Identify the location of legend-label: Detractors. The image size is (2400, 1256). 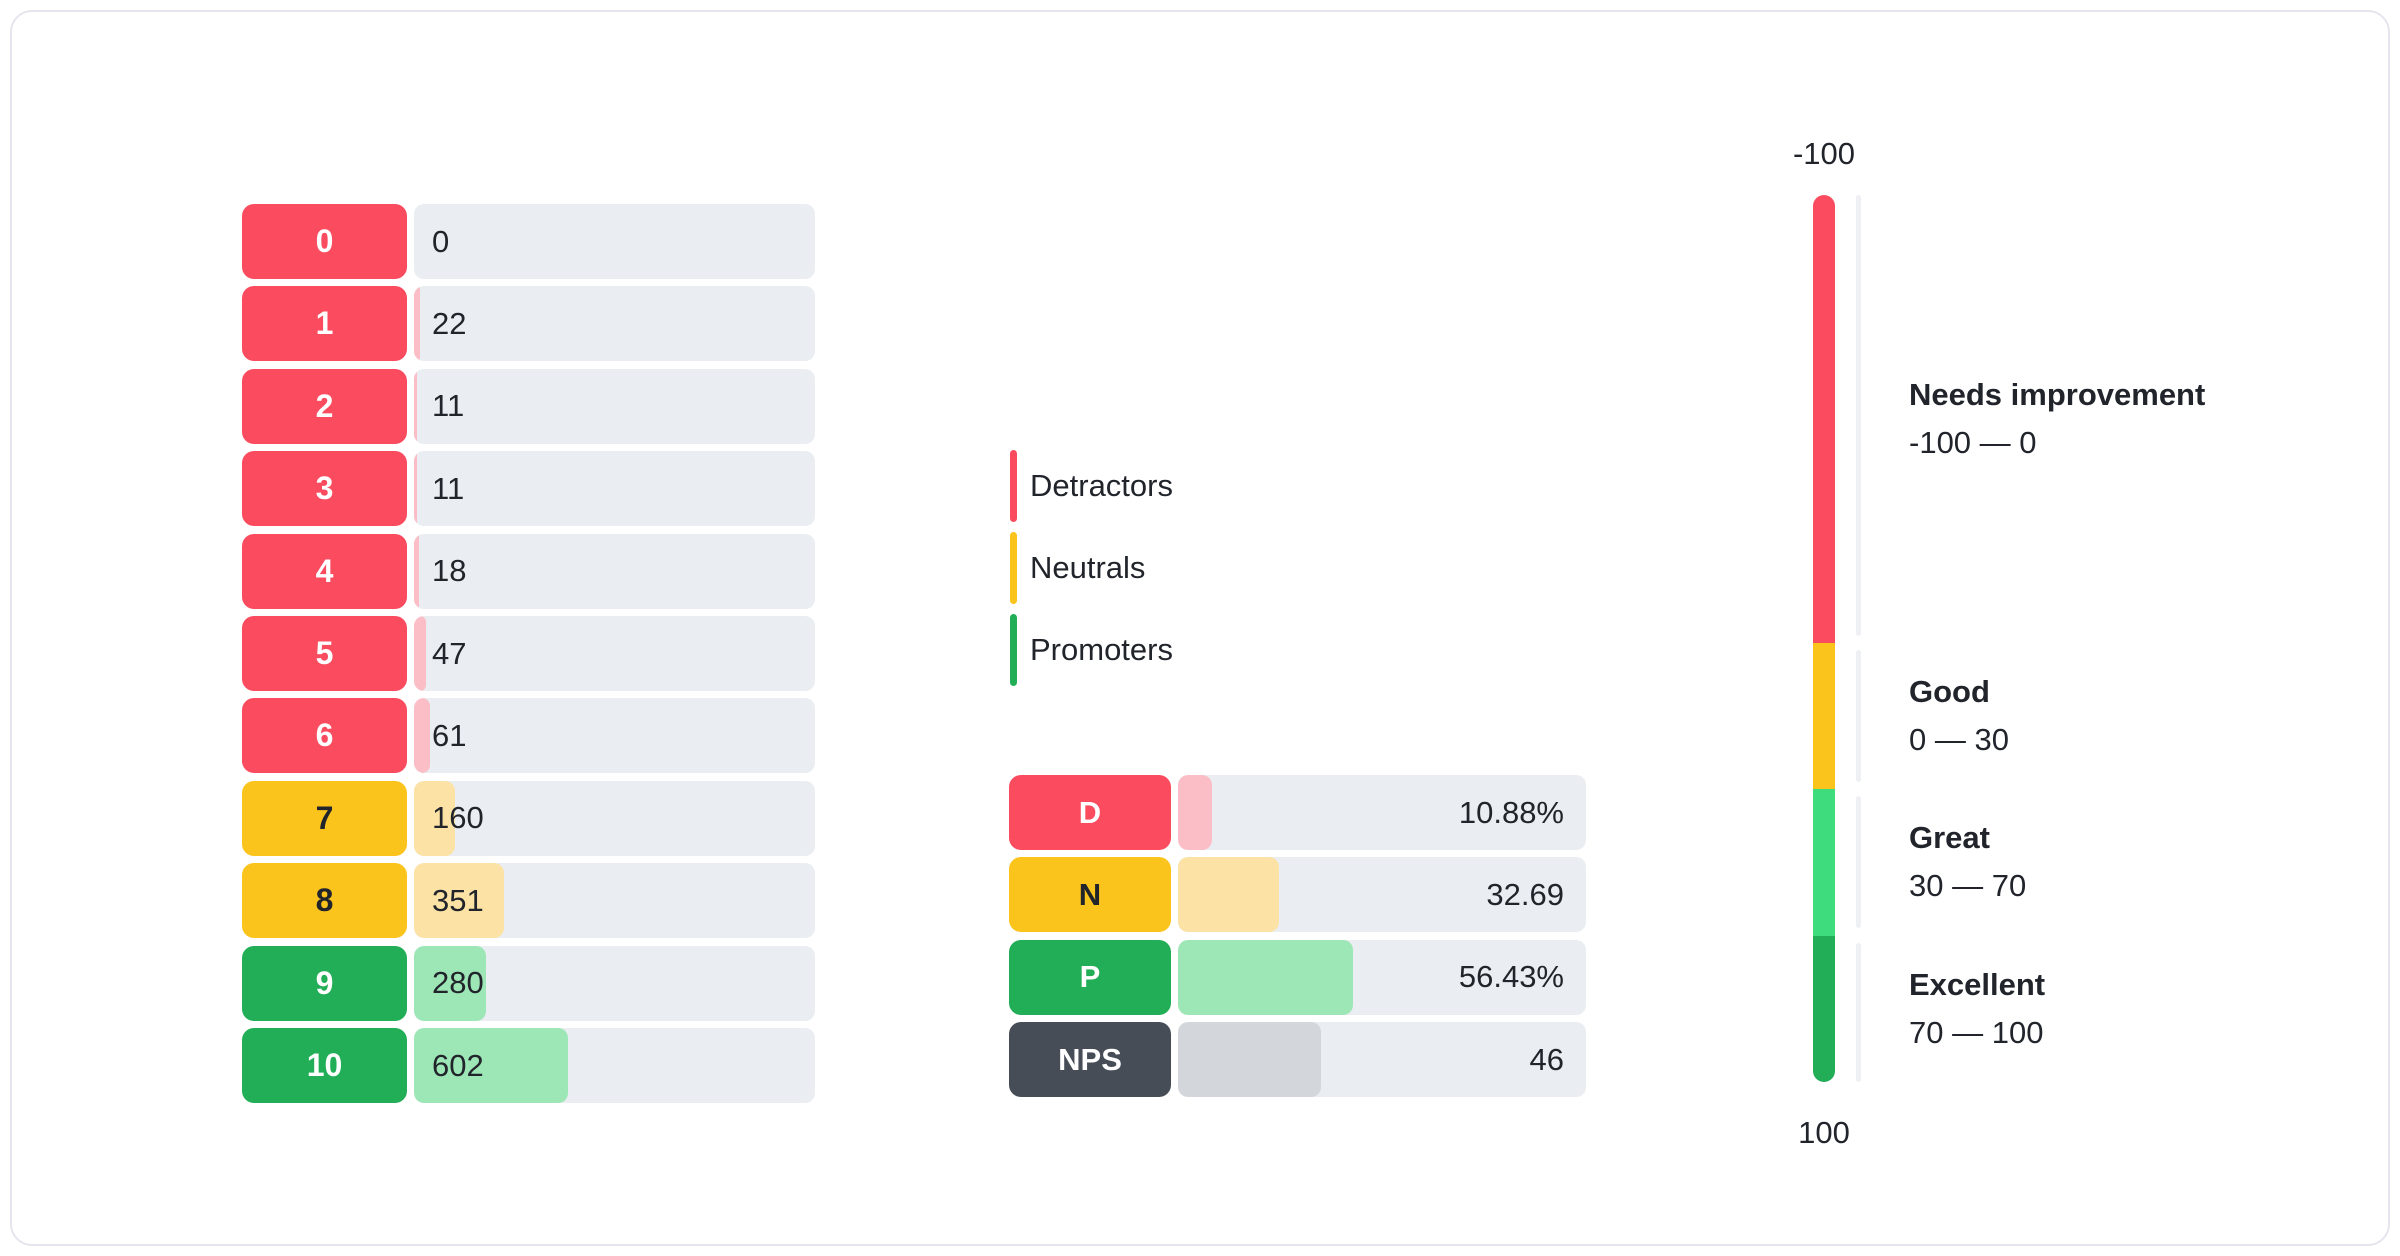
(1101, 485).